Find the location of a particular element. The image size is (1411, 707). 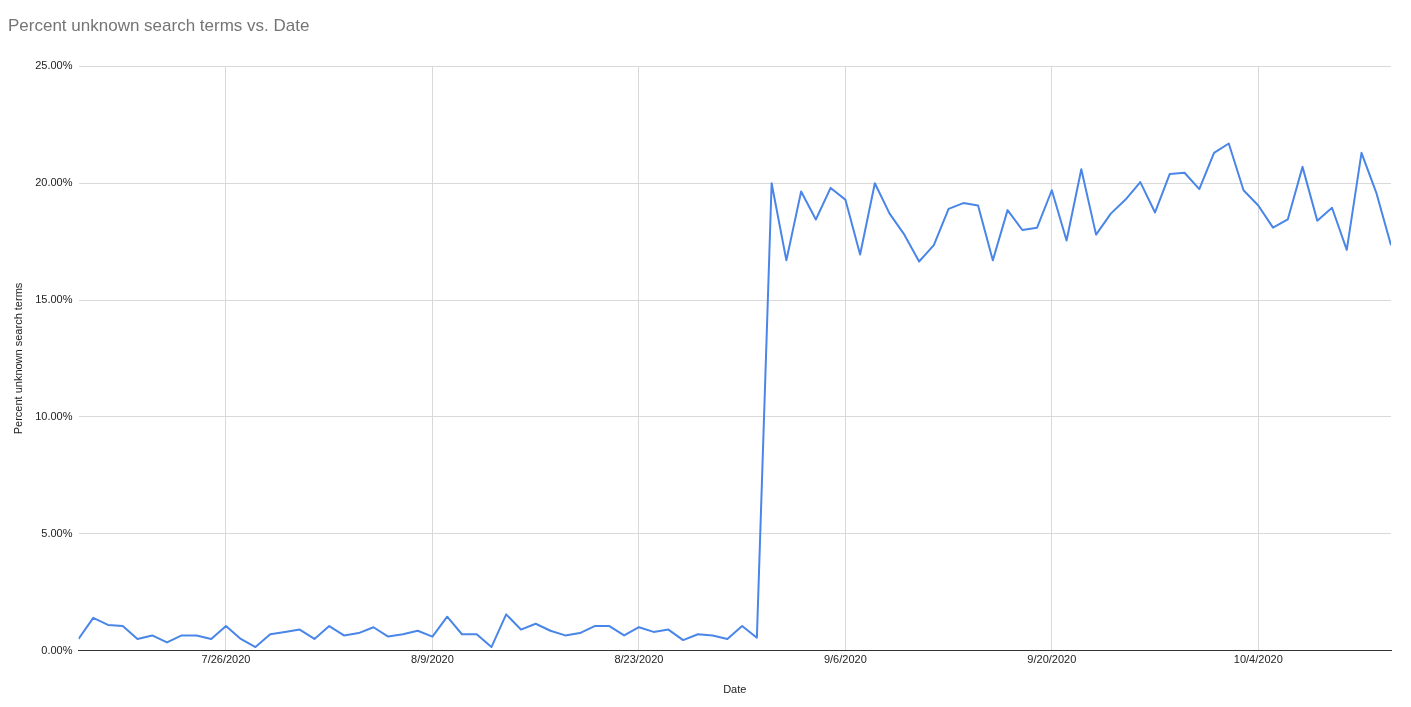

y-axis-title: Percent unknown search terms is located at coordinates (17, 358).